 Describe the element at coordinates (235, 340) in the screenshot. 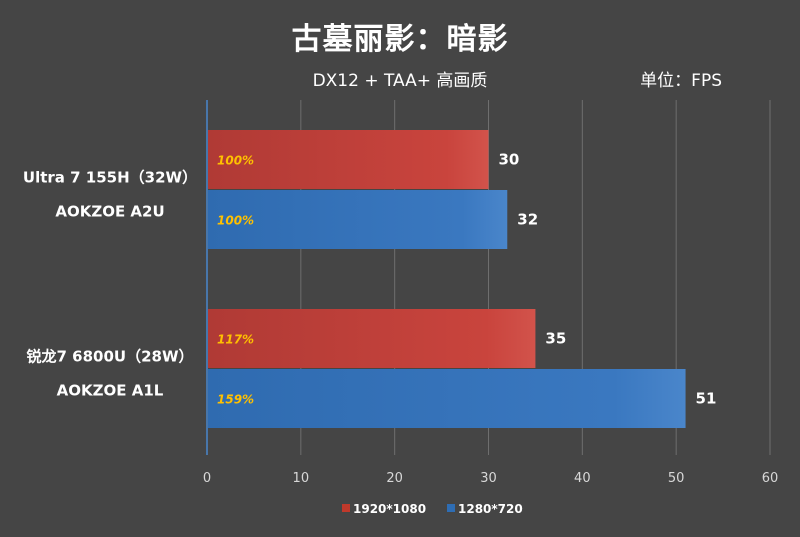

I see `percent-label: 117%` at that location.